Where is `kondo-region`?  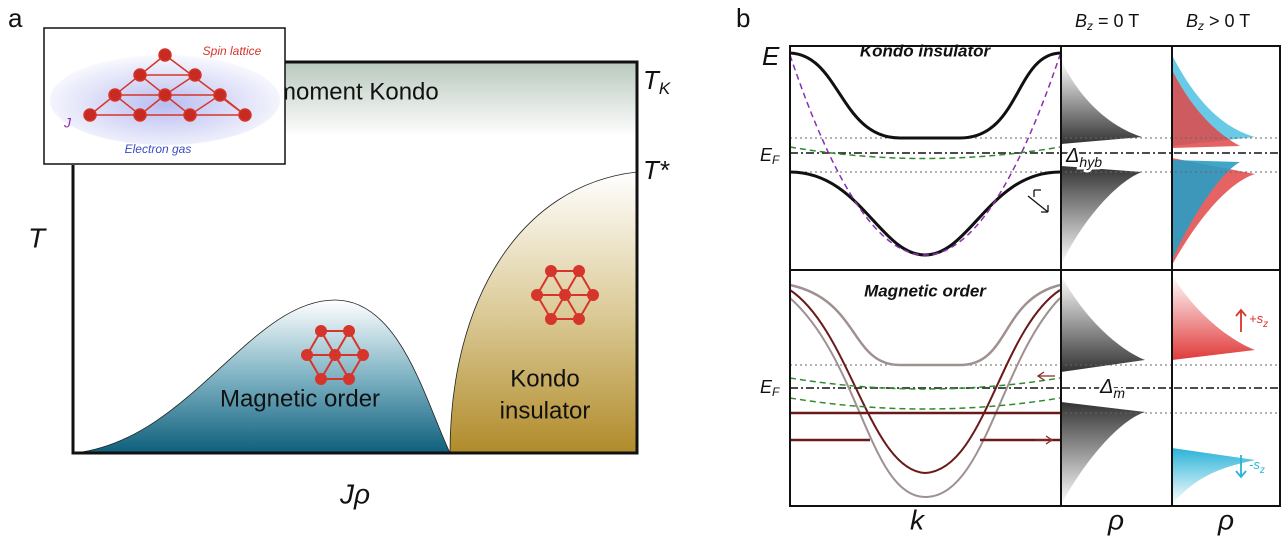
kondo-region is located at coordinates (543, 312).